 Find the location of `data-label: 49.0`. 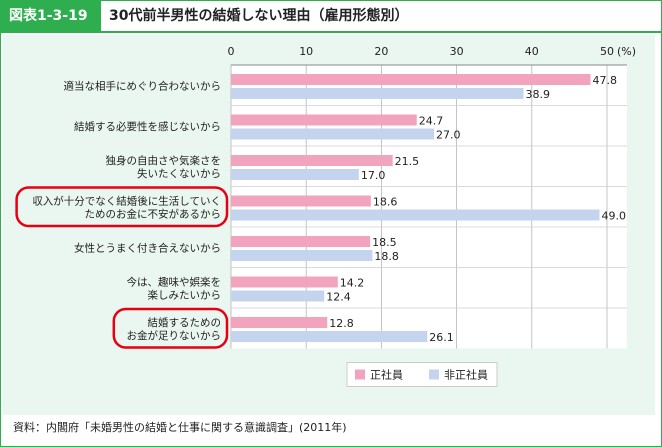

data-label: 49.0 is located at coordinates (613, 216).